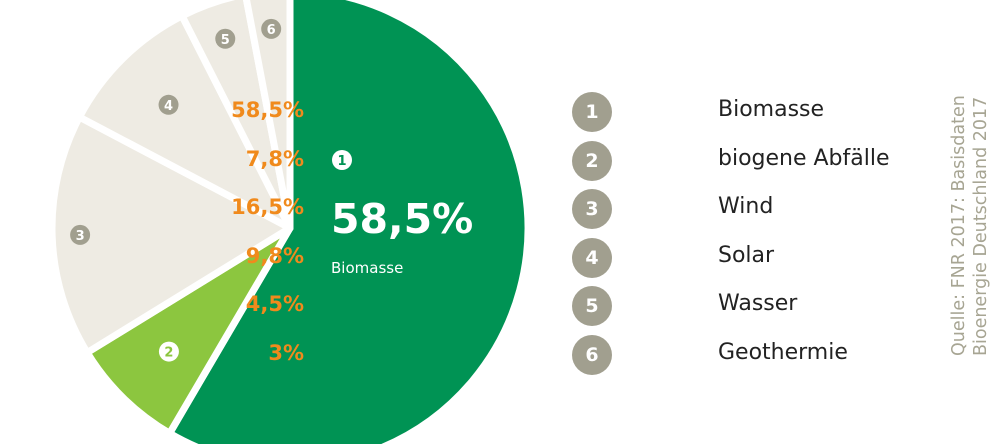  What do you see at coordinates (771, 109) in the screenshot?
I see `legend-label: Biomasse` at bounding box center [771, 109].